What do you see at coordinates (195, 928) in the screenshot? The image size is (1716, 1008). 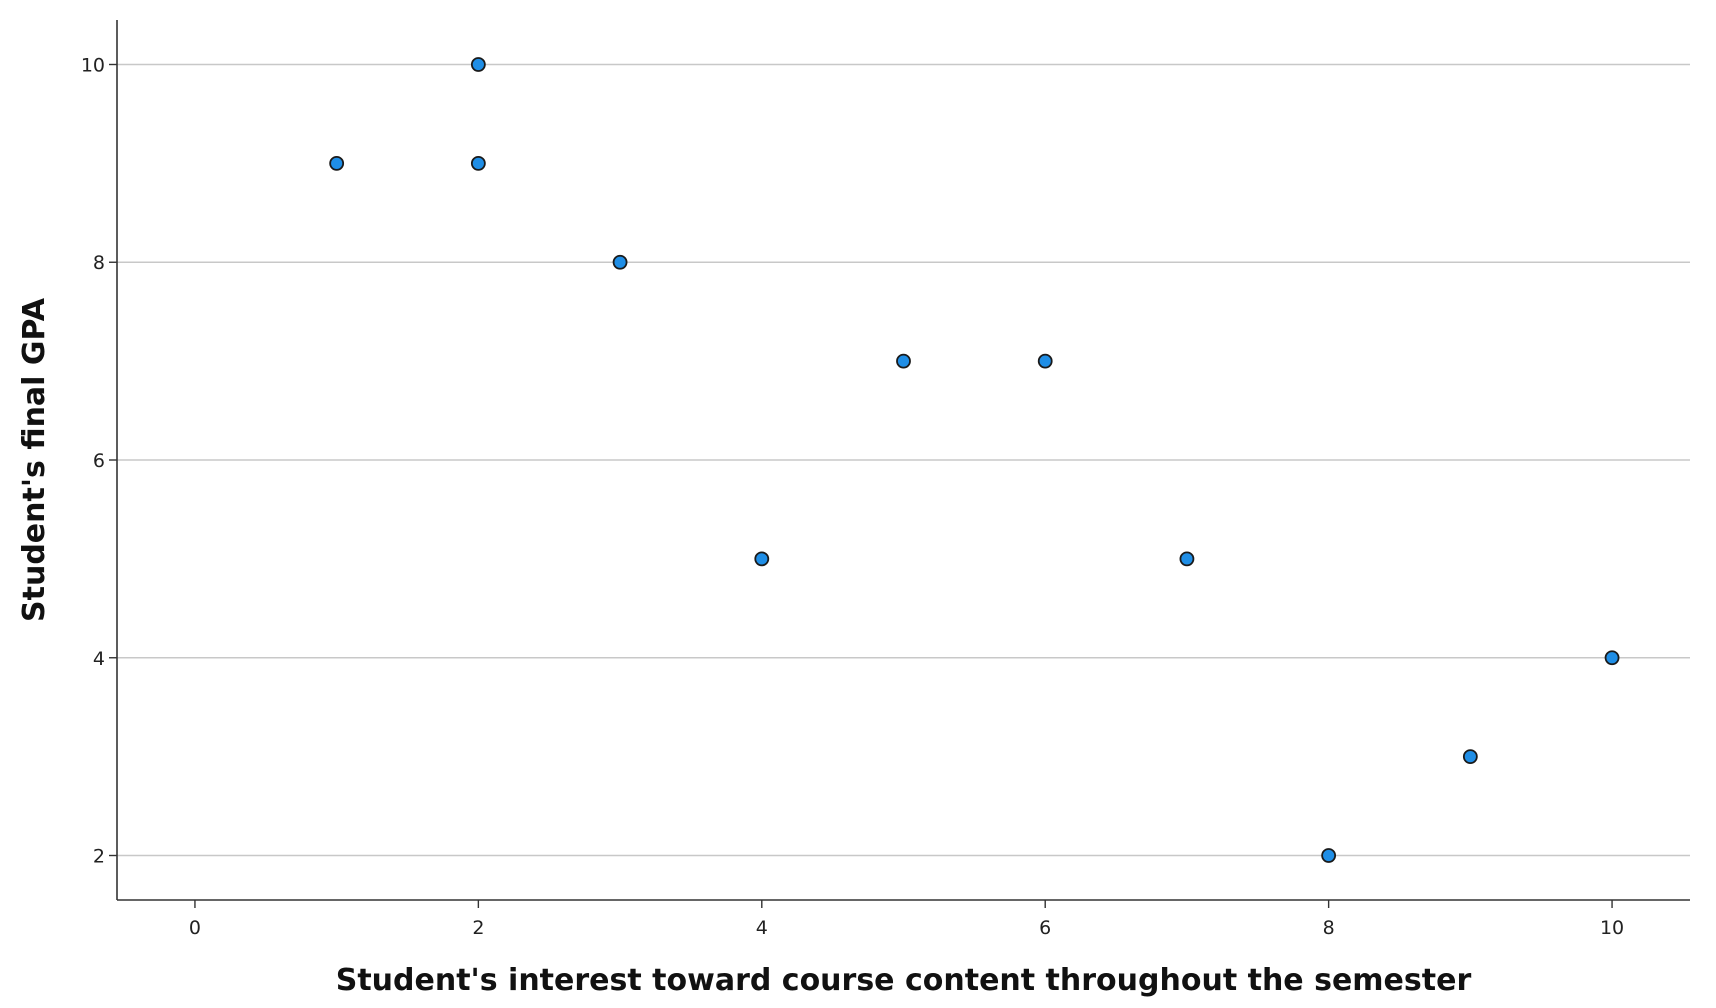 I see `x-tick-label: 0` at bounding box center [195, 928].